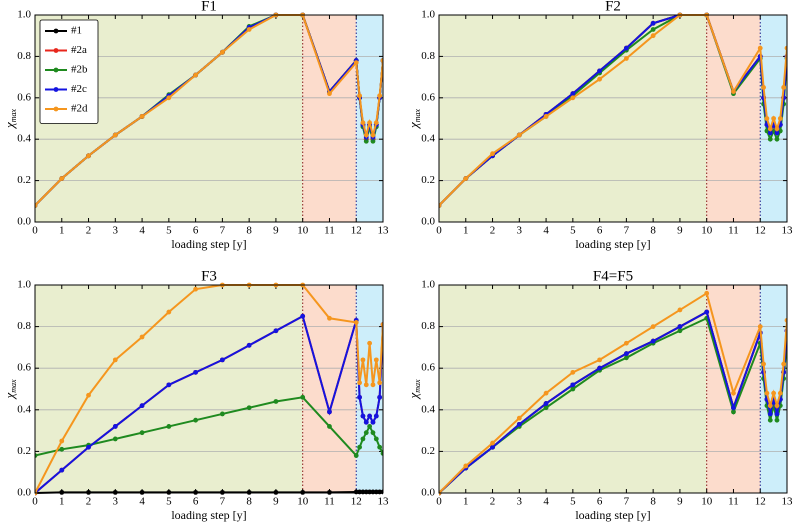  I want to click on y-axis-label: χmax, so click(414, 120).